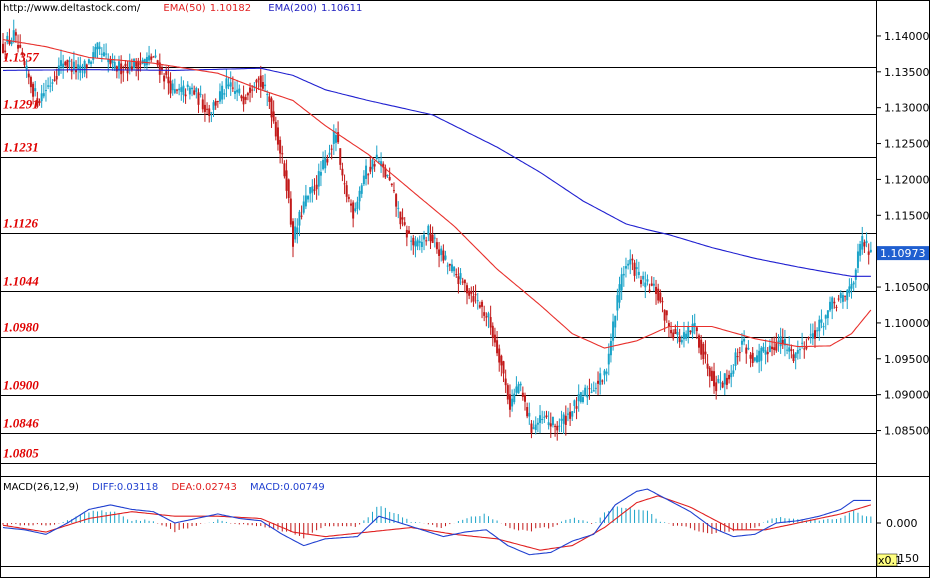 Image resolution: width=930 pixels, height=583 pixels. I want to click on macd-params-label: MACD(26,12,9), so click(41, 487).